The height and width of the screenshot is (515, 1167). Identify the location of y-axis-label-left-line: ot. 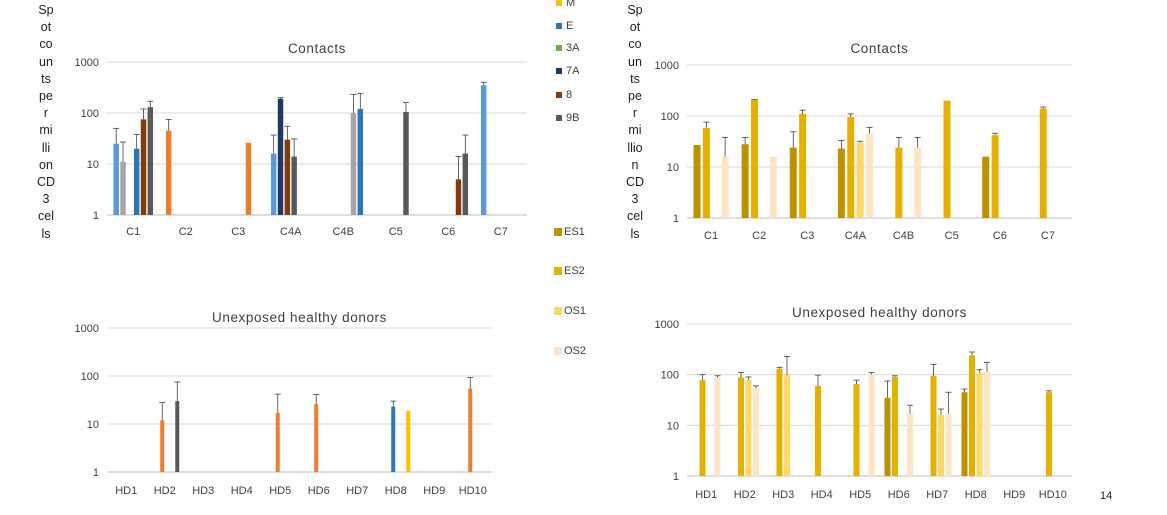
(46, 27).